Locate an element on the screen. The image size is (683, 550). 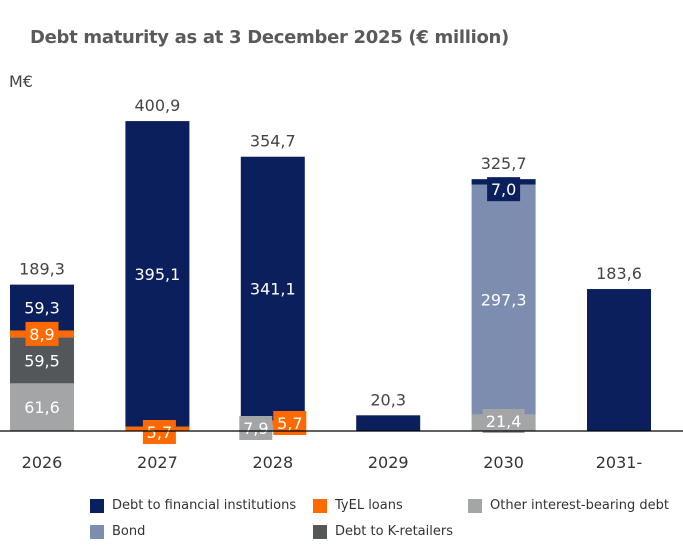
data-label: 8,9 is located at coordinates (41, 334).